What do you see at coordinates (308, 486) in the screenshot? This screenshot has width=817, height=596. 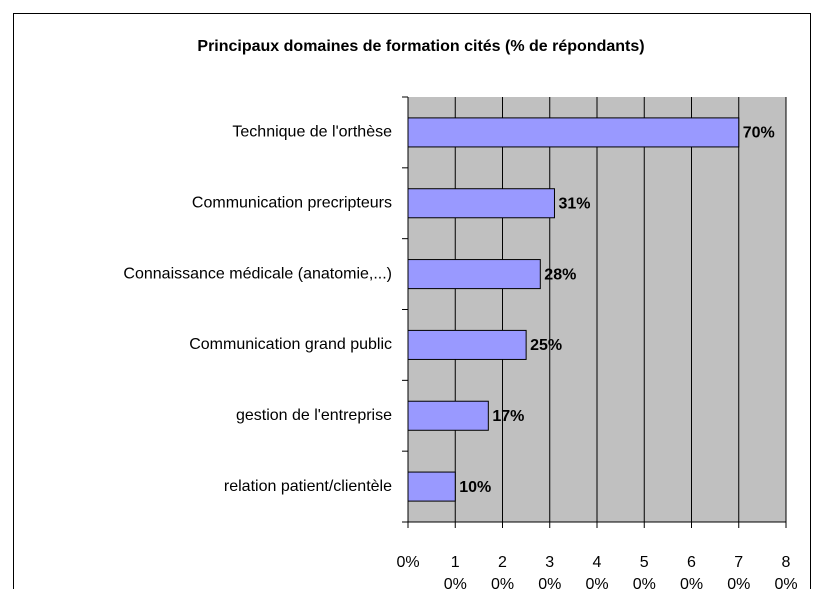 I see `y-tick-label: relation patient/clientèle` at bounding box center [308, 486].